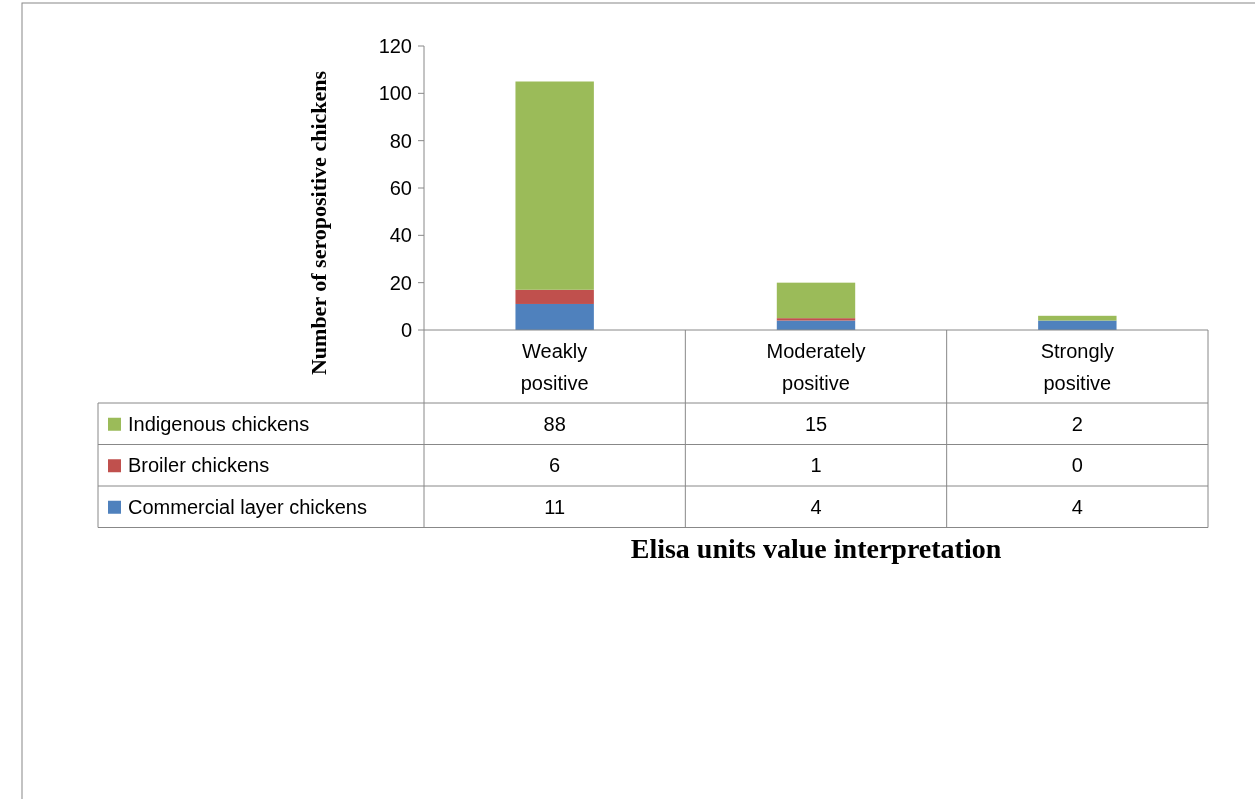 Image resolution: width=1255 pixels, height=799 pixels. I want to click on y-axis-title: Number of seropositive chickens, so click(318, 223).